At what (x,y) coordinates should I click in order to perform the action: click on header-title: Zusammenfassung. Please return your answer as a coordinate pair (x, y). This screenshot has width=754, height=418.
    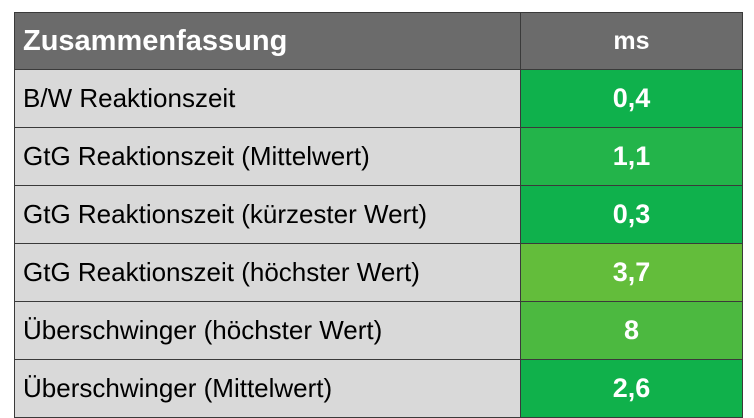
    Looking at the image, I should click on (267, 41).